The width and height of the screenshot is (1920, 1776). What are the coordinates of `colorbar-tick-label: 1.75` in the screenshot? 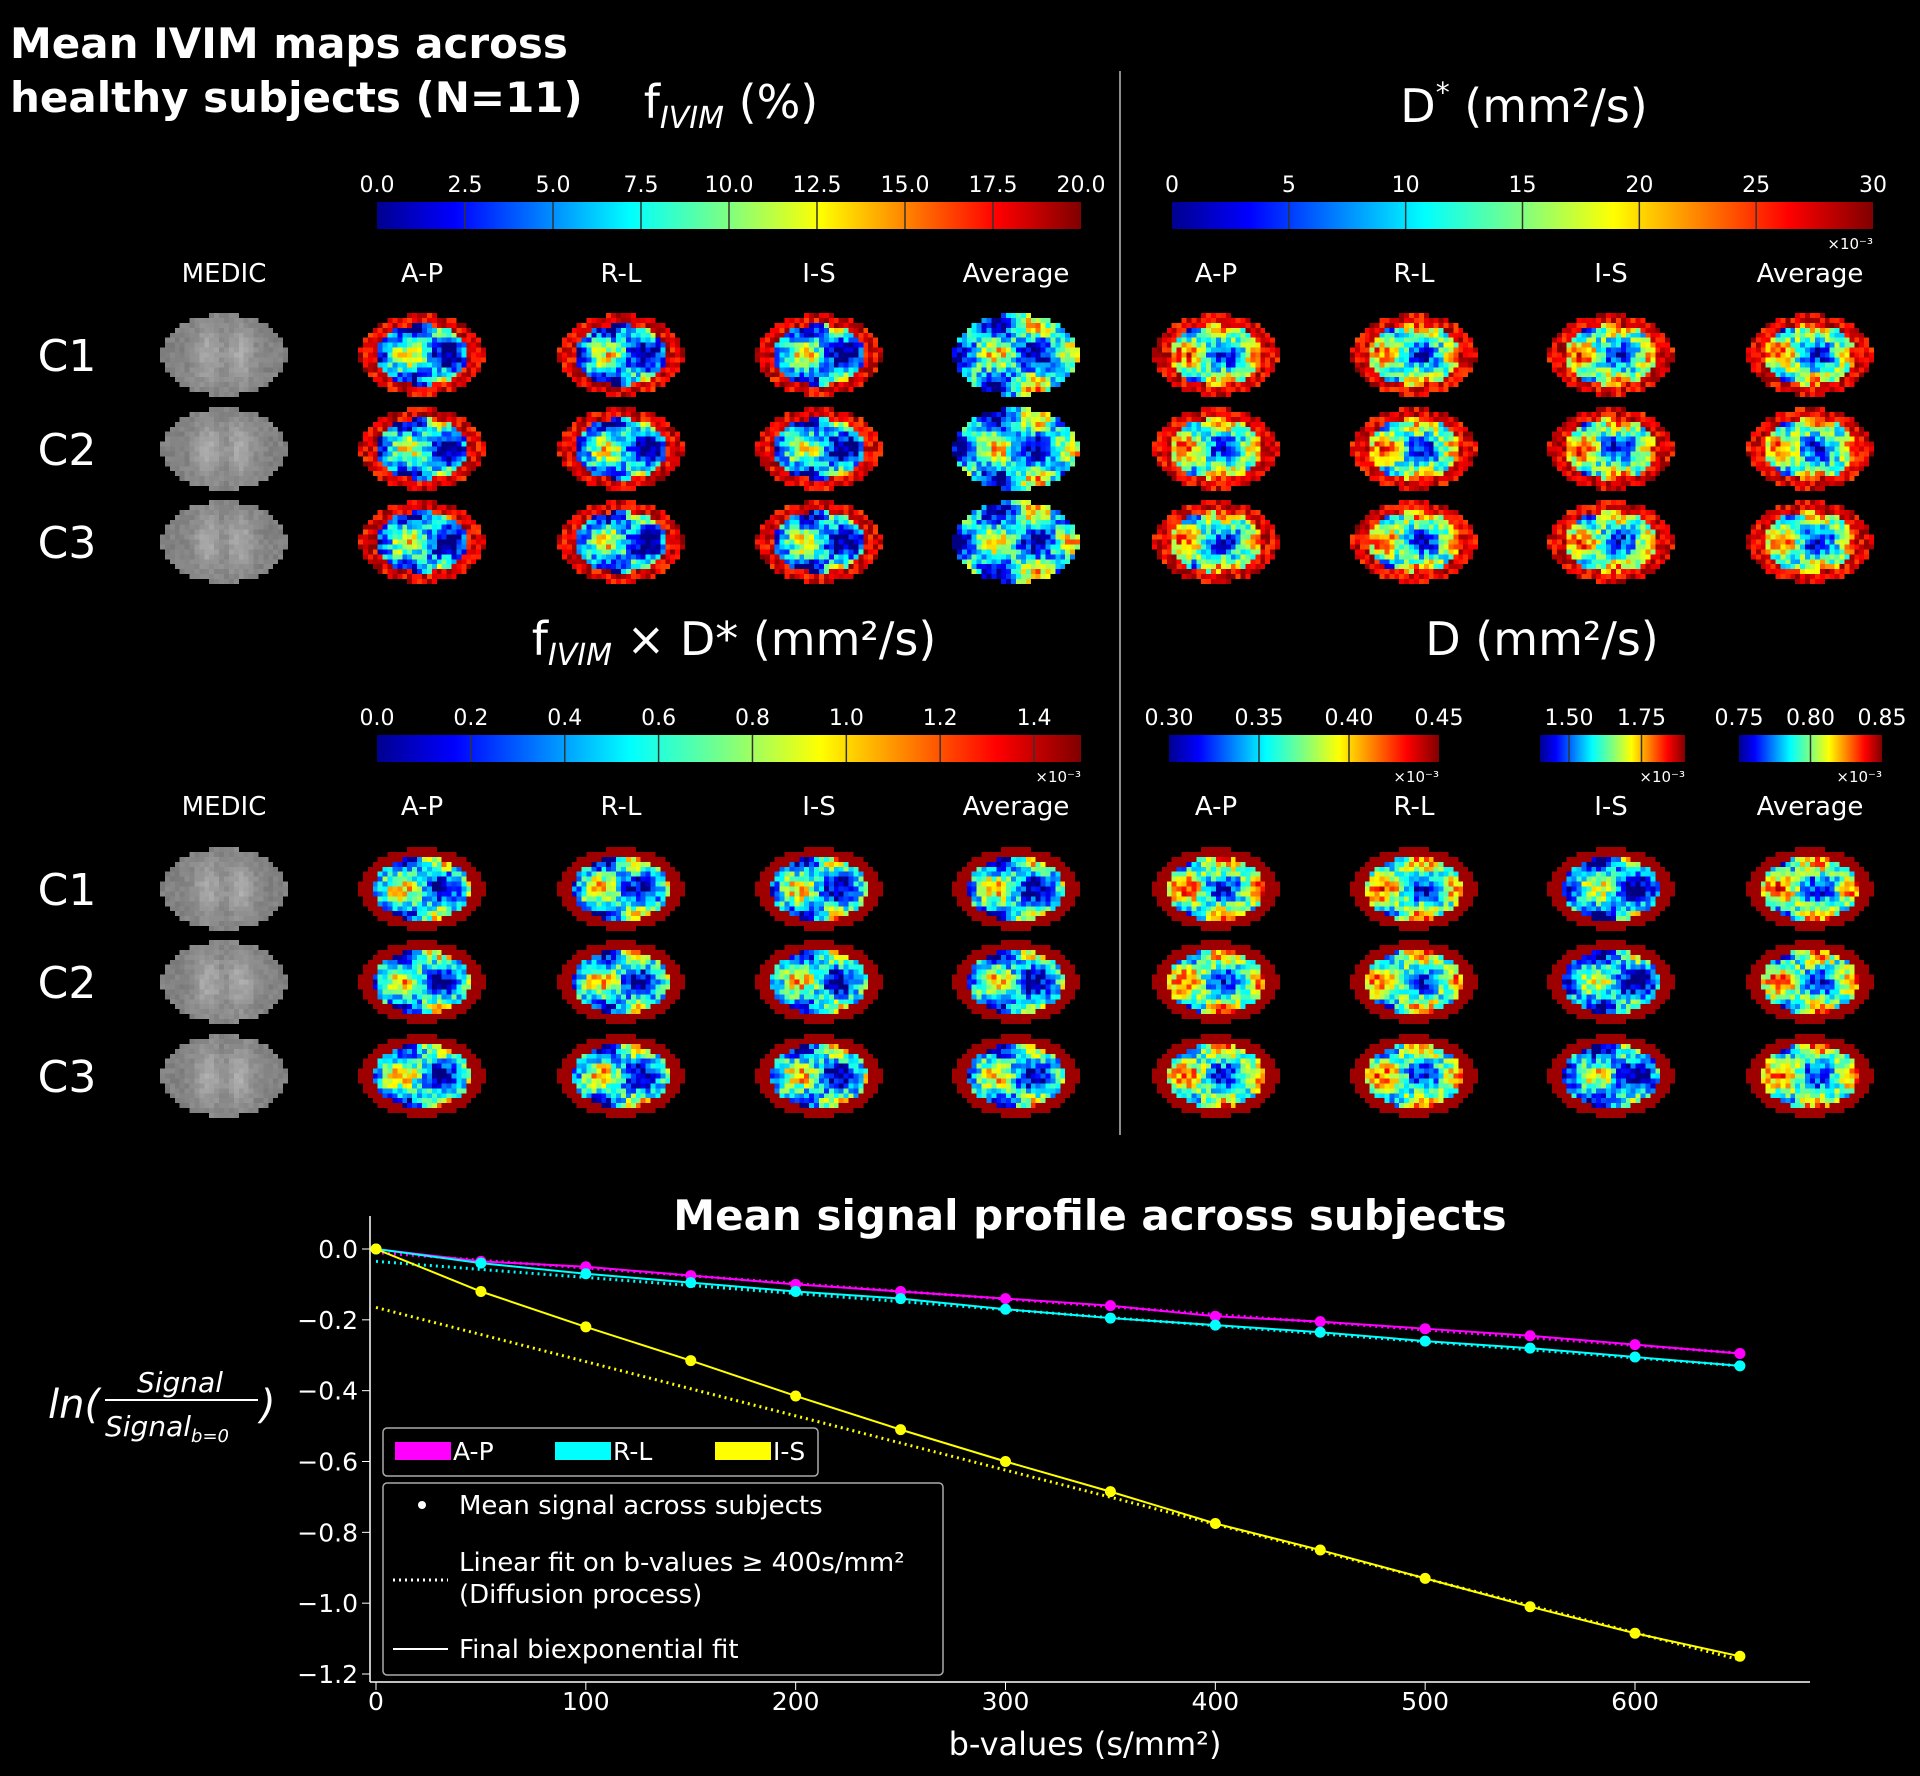 It's located at (1641, 718).